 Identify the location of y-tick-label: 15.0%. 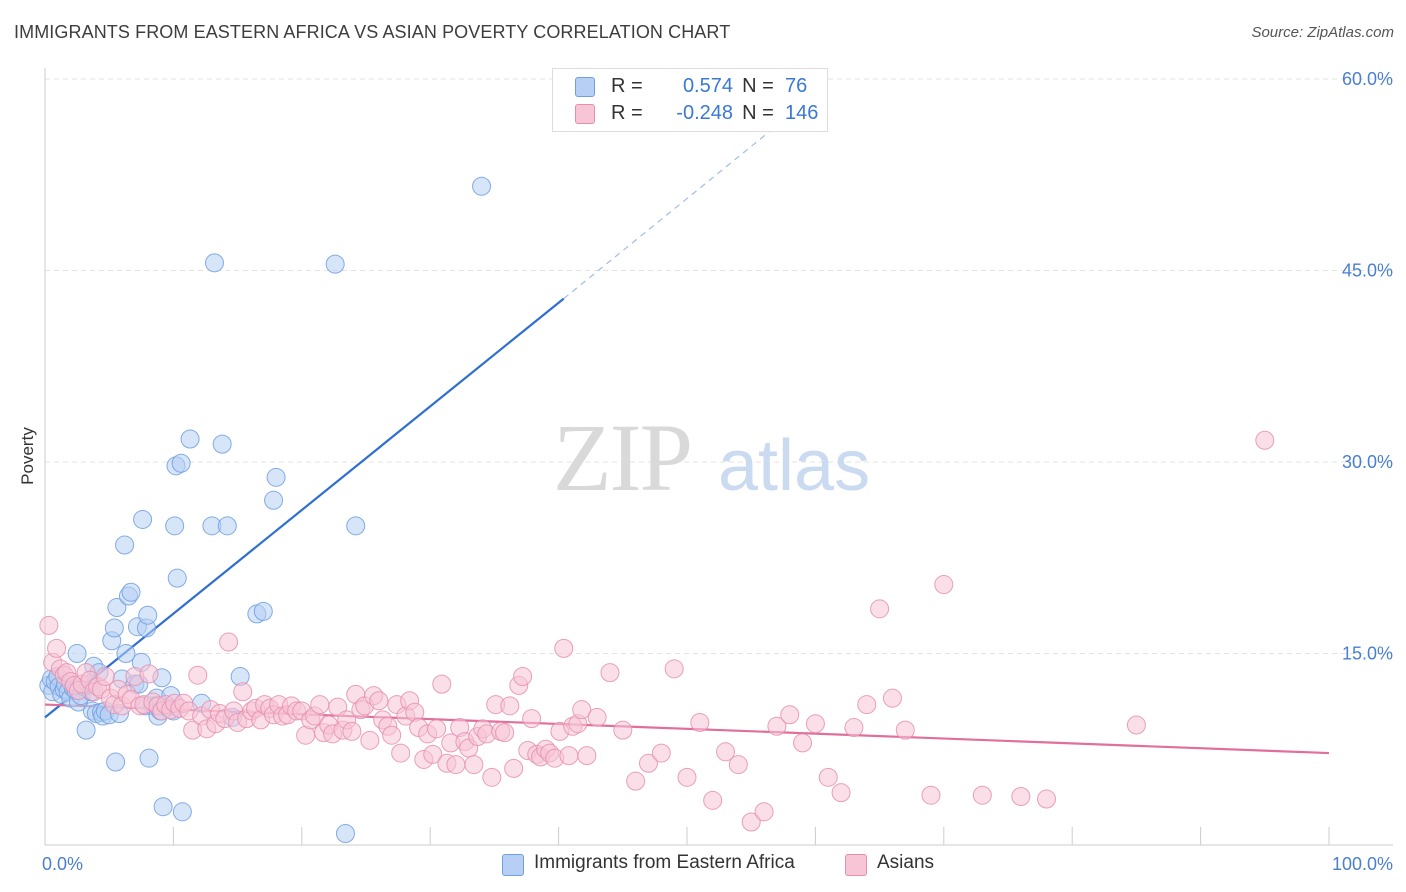
(1367, 654).